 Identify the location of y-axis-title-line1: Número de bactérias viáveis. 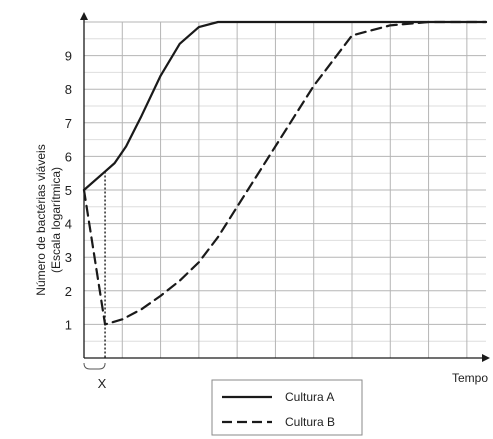
(41, 219).